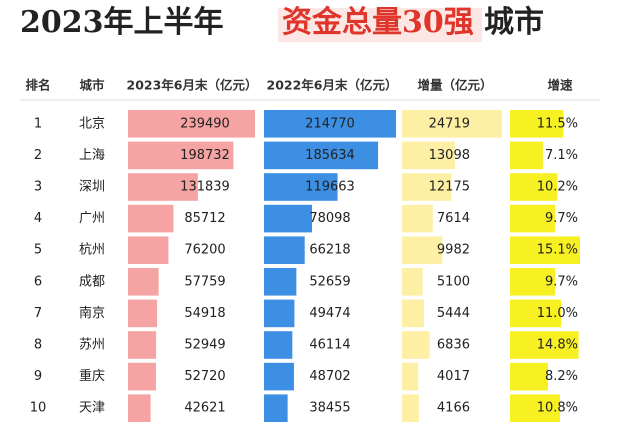 The image size is (640, 434). I want to click on cell-value: 119663, so click(330, 187).